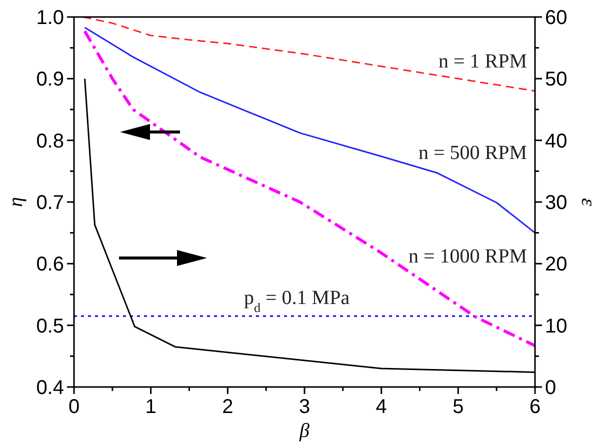  What do you see at coordinates (556, 79) in the screenshot?
I see `y2-tick-label: 50` at bounding box center [556, 79].